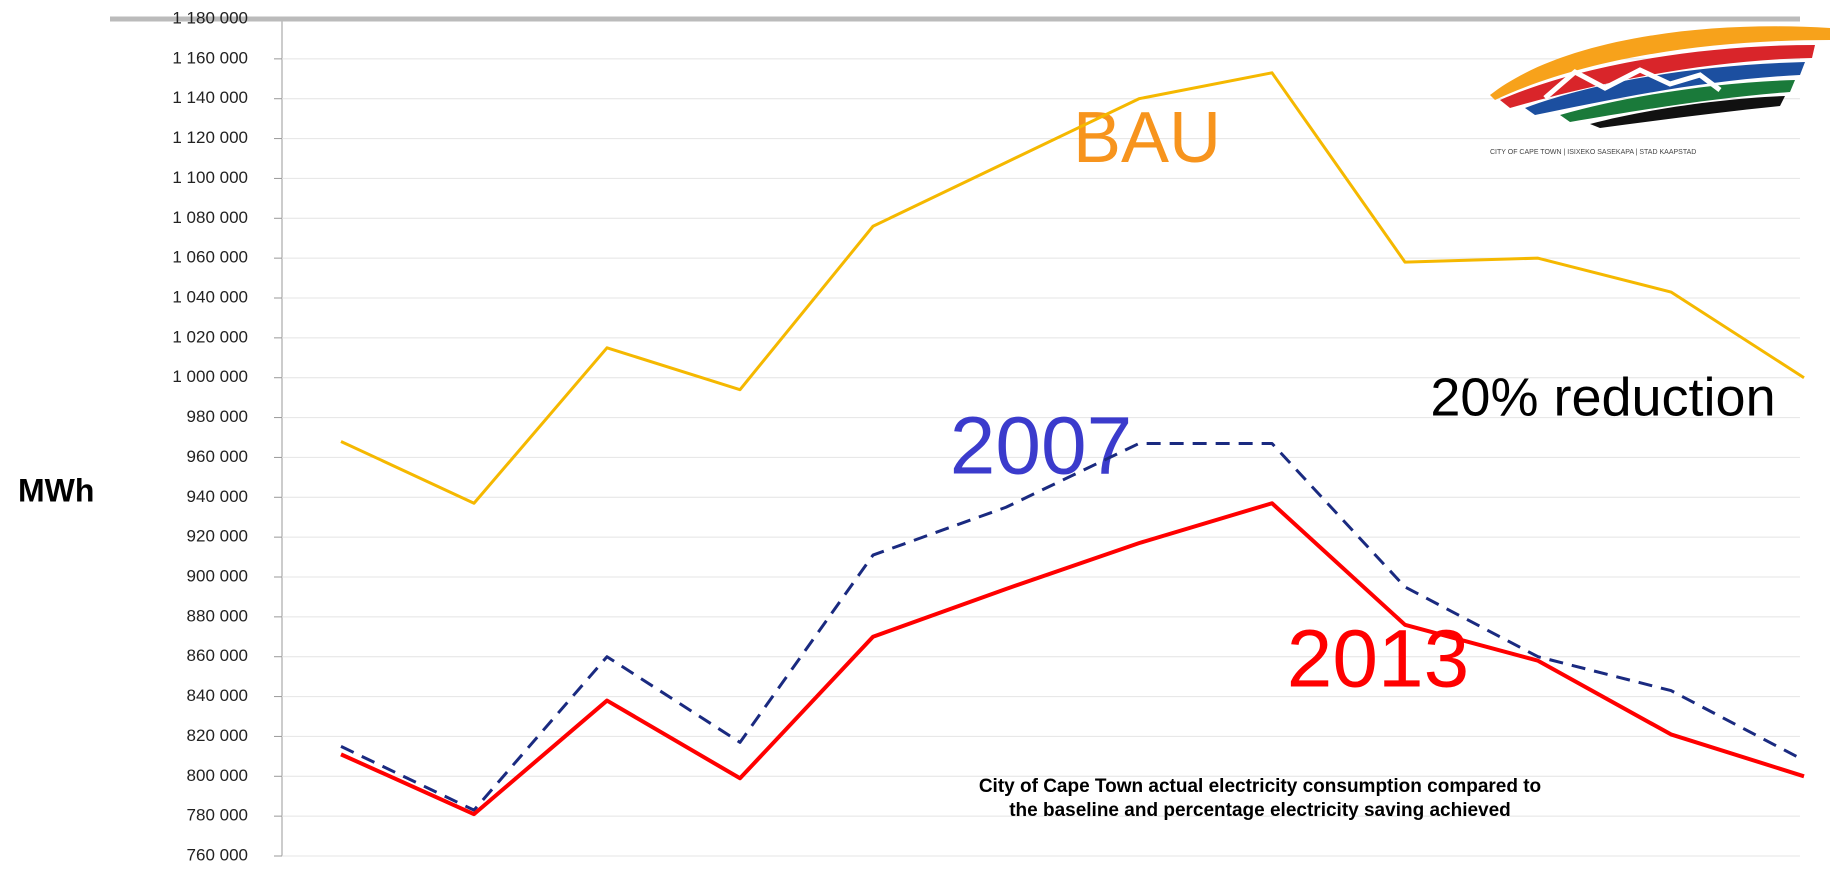 This screenshot has width=1845, height=869. What do you see at coordinates (217, 575) in the screenshot?
I see `y-tick-label: 900 000` at bounding box center [217, 575].